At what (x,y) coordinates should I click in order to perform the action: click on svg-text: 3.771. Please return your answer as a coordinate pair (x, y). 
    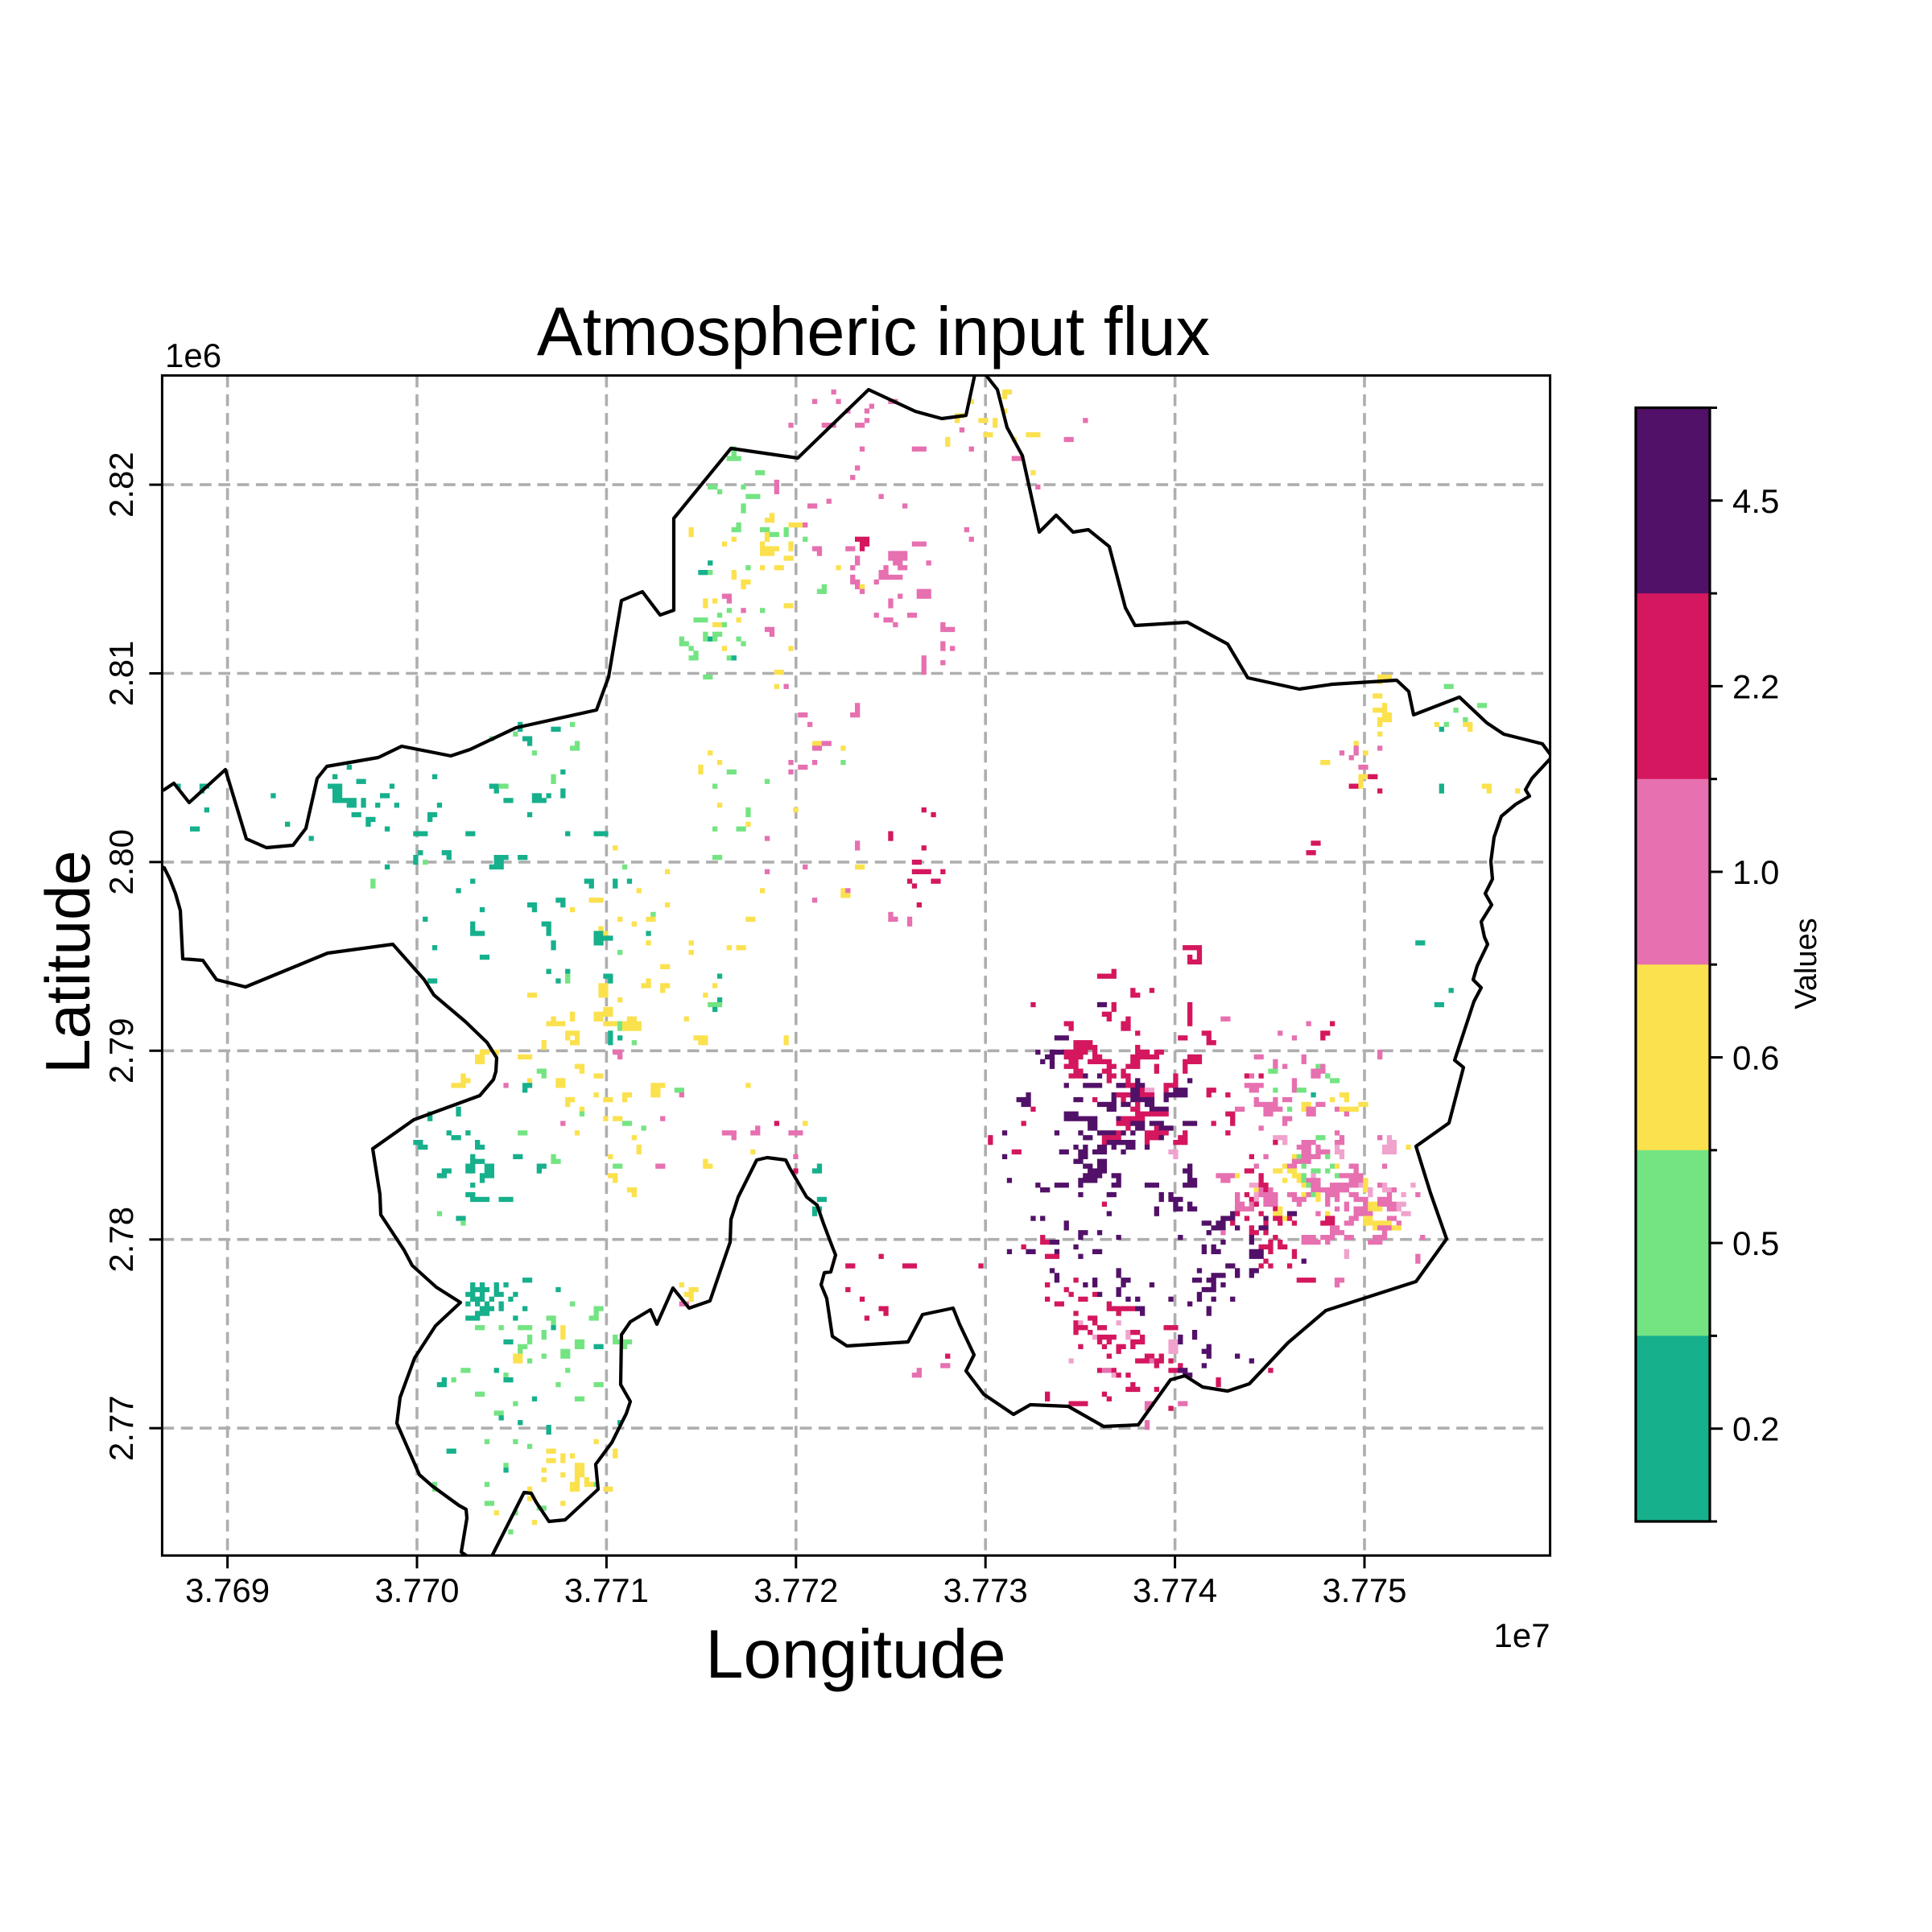
    Looking at the image, I should click on (606, 1590).